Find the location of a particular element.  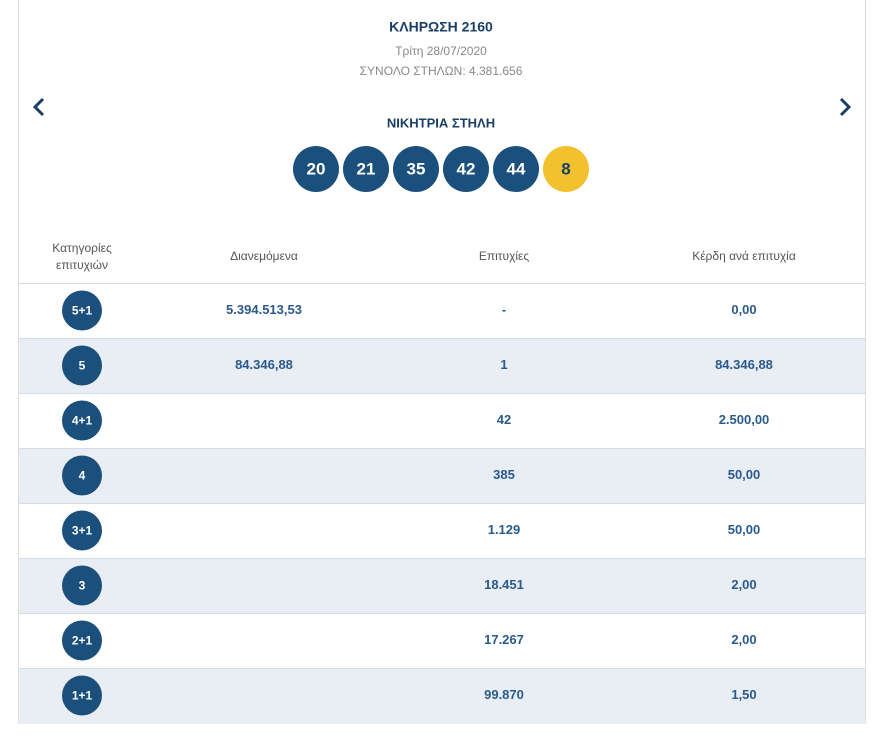

ball-number: 42 is located at coordinates (466, 168).